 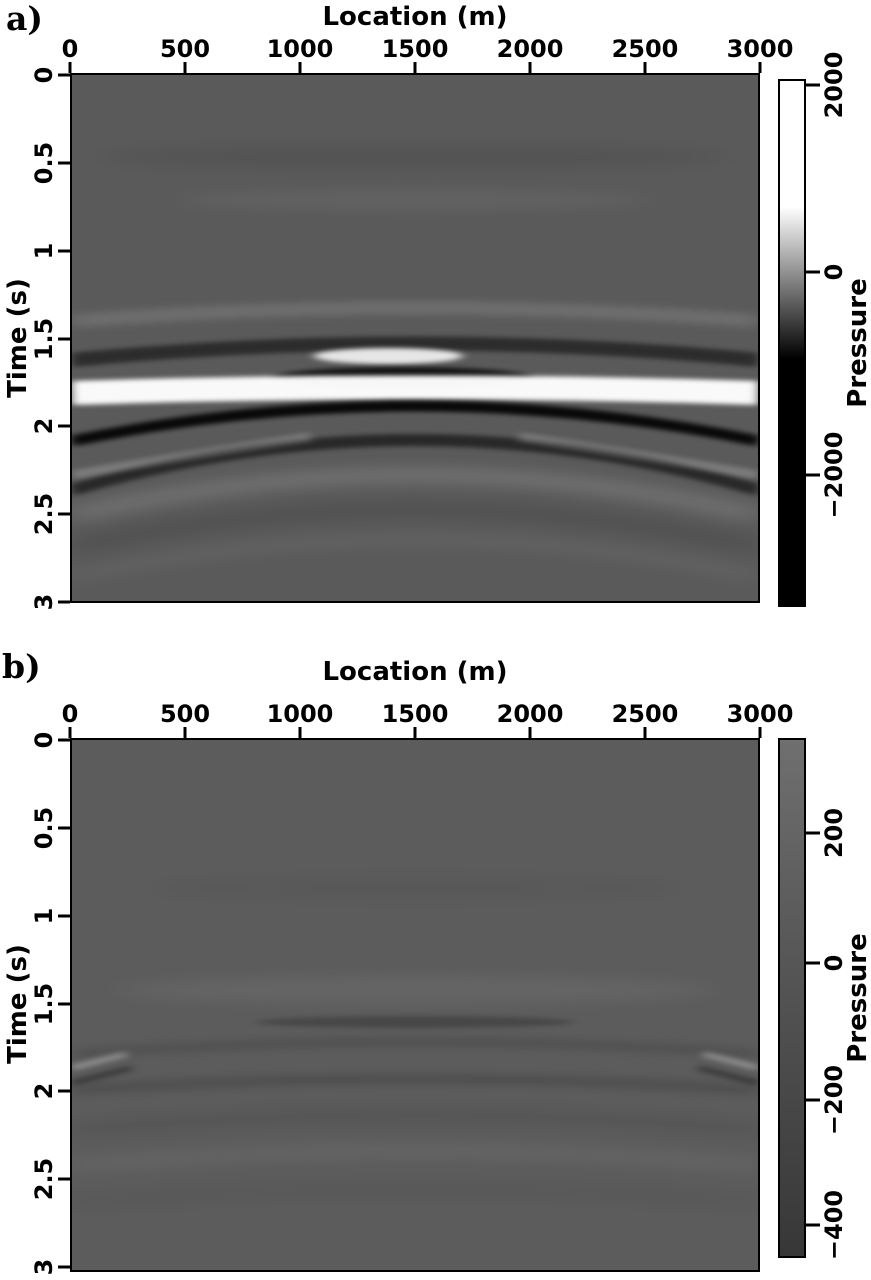 What do you see at coordinates (415, 17) in the screenshot?
I see `panel-a-x-axis-title: Location (m)` at bounding box center [415, 17].